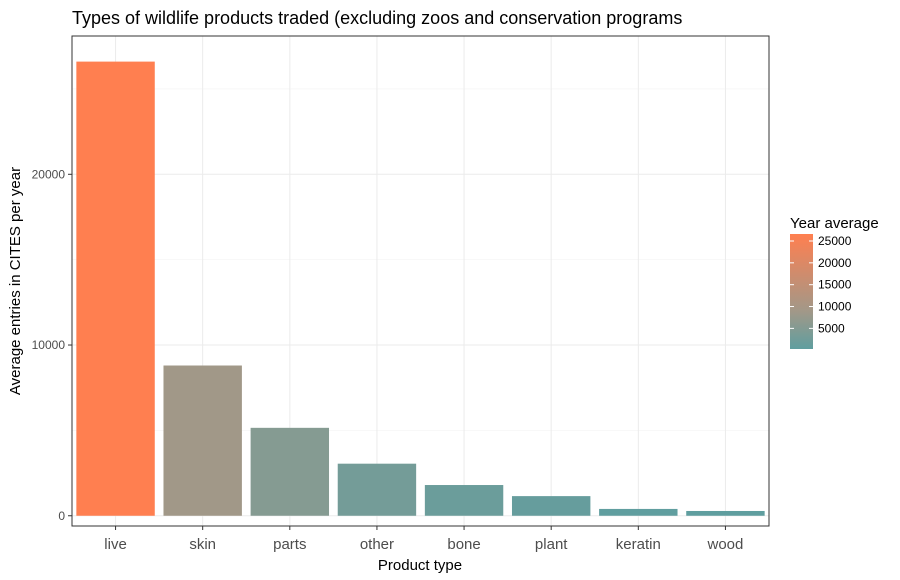 This screenshot has height=580, width=900. I want to click on bar-keratin, so click(638, 512).